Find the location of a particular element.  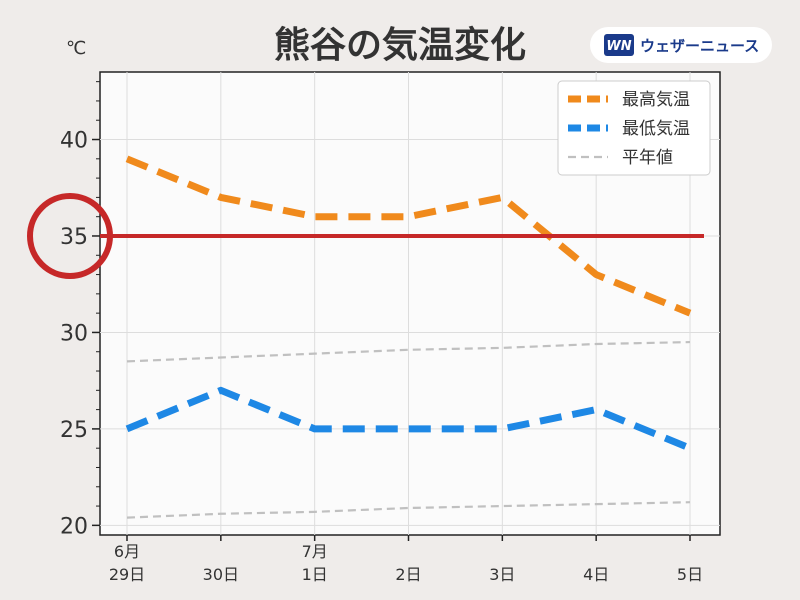

y-tick-label-4: 40 is located at coordinates (74, 141).